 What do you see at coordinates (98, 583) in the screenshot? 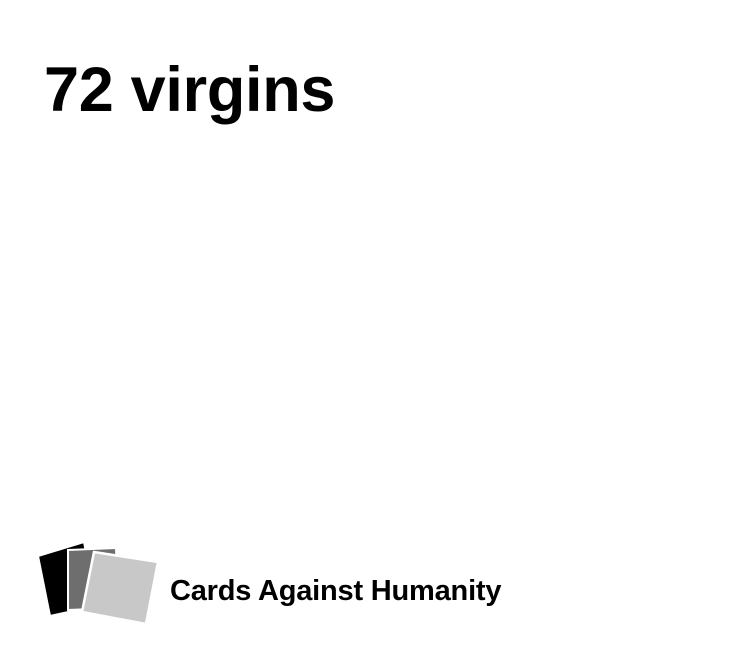
I see `stacked-cards-icon` at bounding box center [98, 583].